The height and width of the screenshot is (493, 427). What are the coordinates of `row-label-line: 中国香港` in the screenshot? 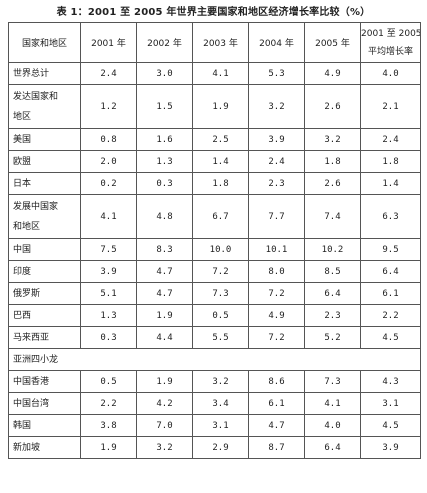 It's located at (31, 381).